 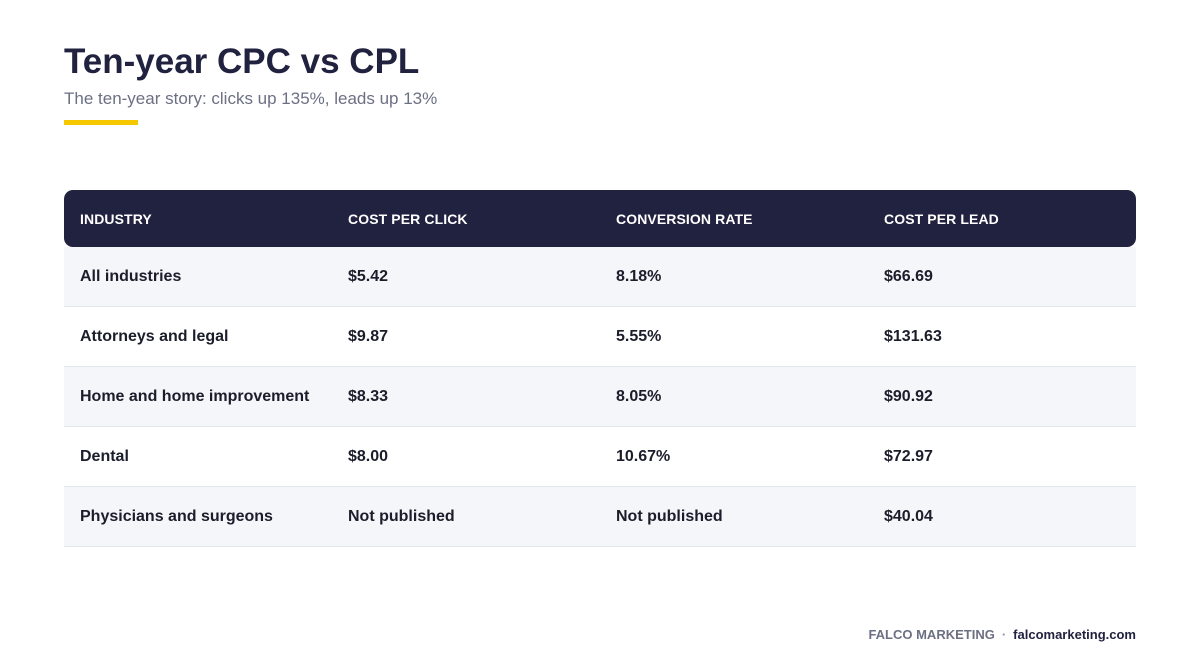 What do you see at coordinates (600, 457) in the screenshot?
I see `table-row: Dental $8.00 10.67% $72.97` at bounding box center [600, 457].